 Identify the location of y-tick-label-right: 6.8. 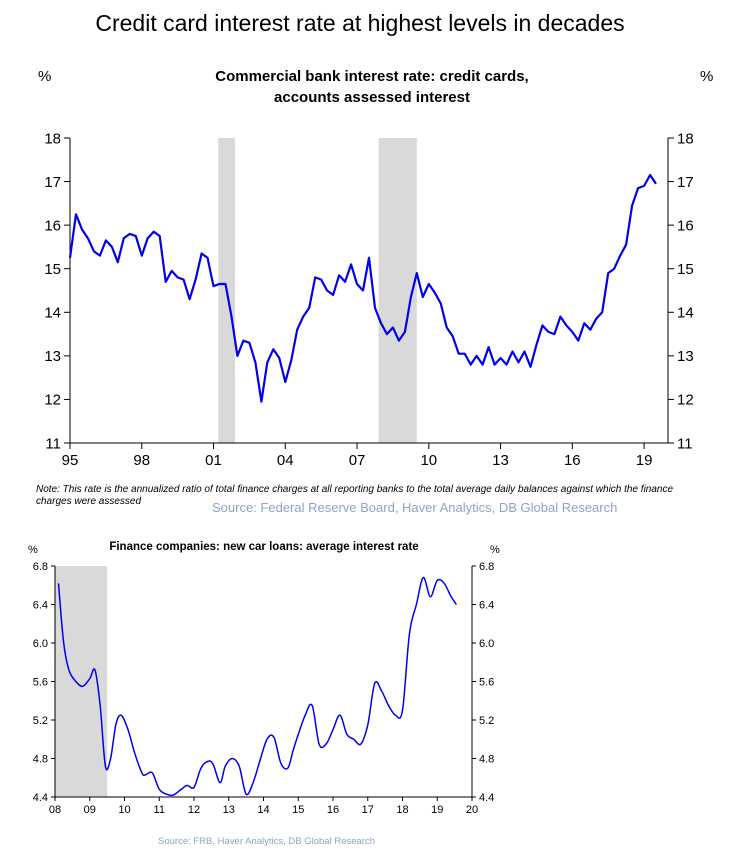
(486, 567).